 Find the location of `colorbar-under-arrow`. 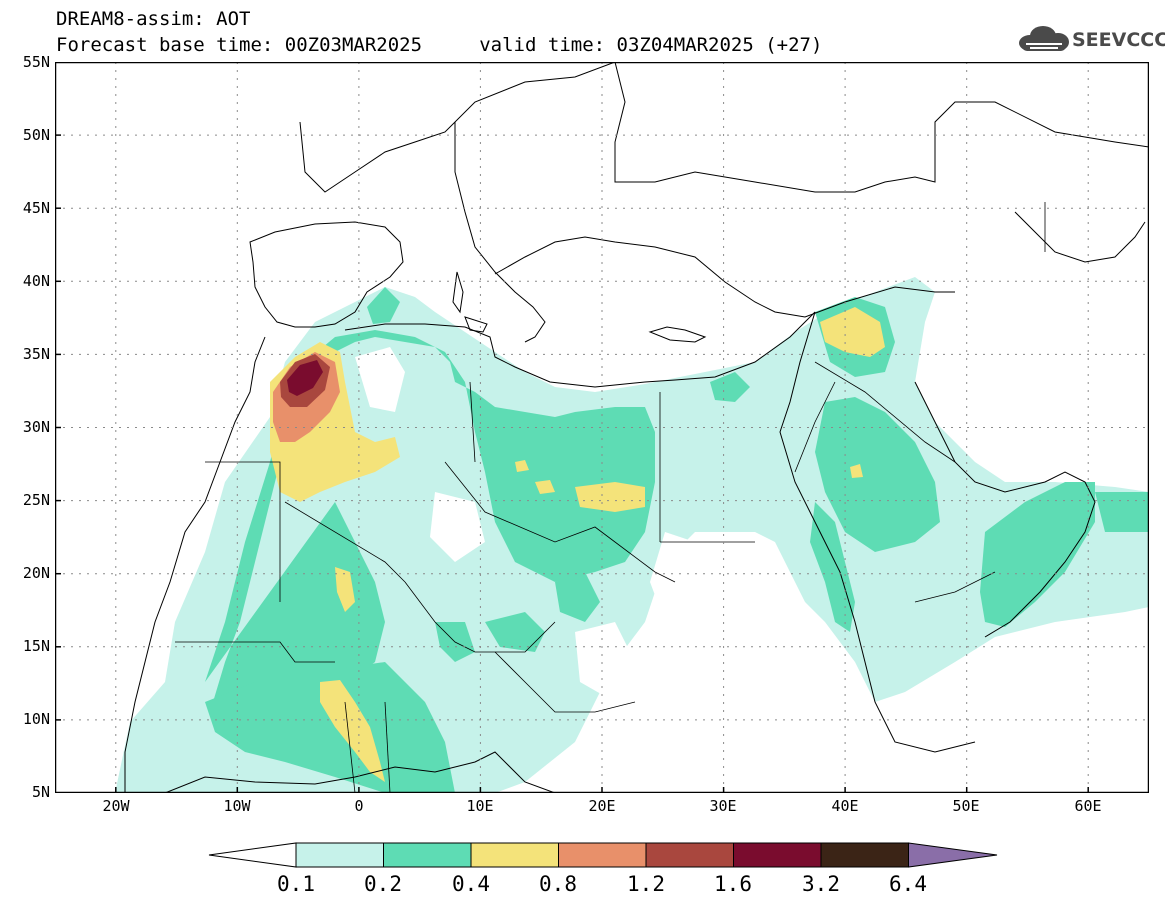

colorbar-under-arrow is located at coordinates (252, 855).